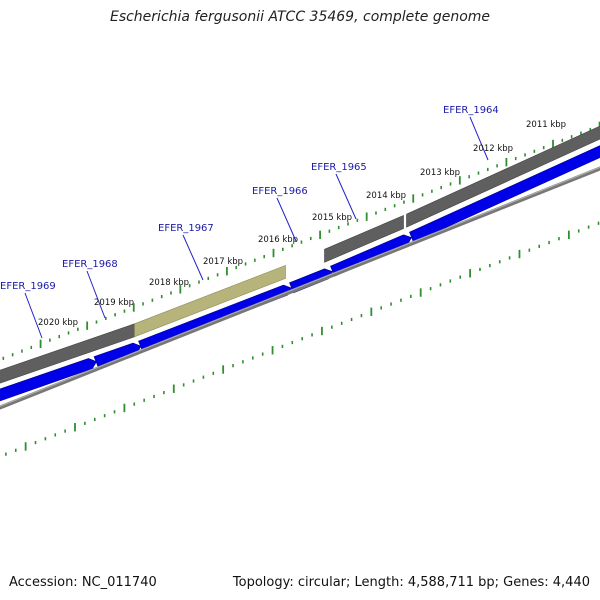 The height and width of the screenshot is (600, 600). I want to click on gene-label-efer-1969: EFER_1969, so click(28, 286).